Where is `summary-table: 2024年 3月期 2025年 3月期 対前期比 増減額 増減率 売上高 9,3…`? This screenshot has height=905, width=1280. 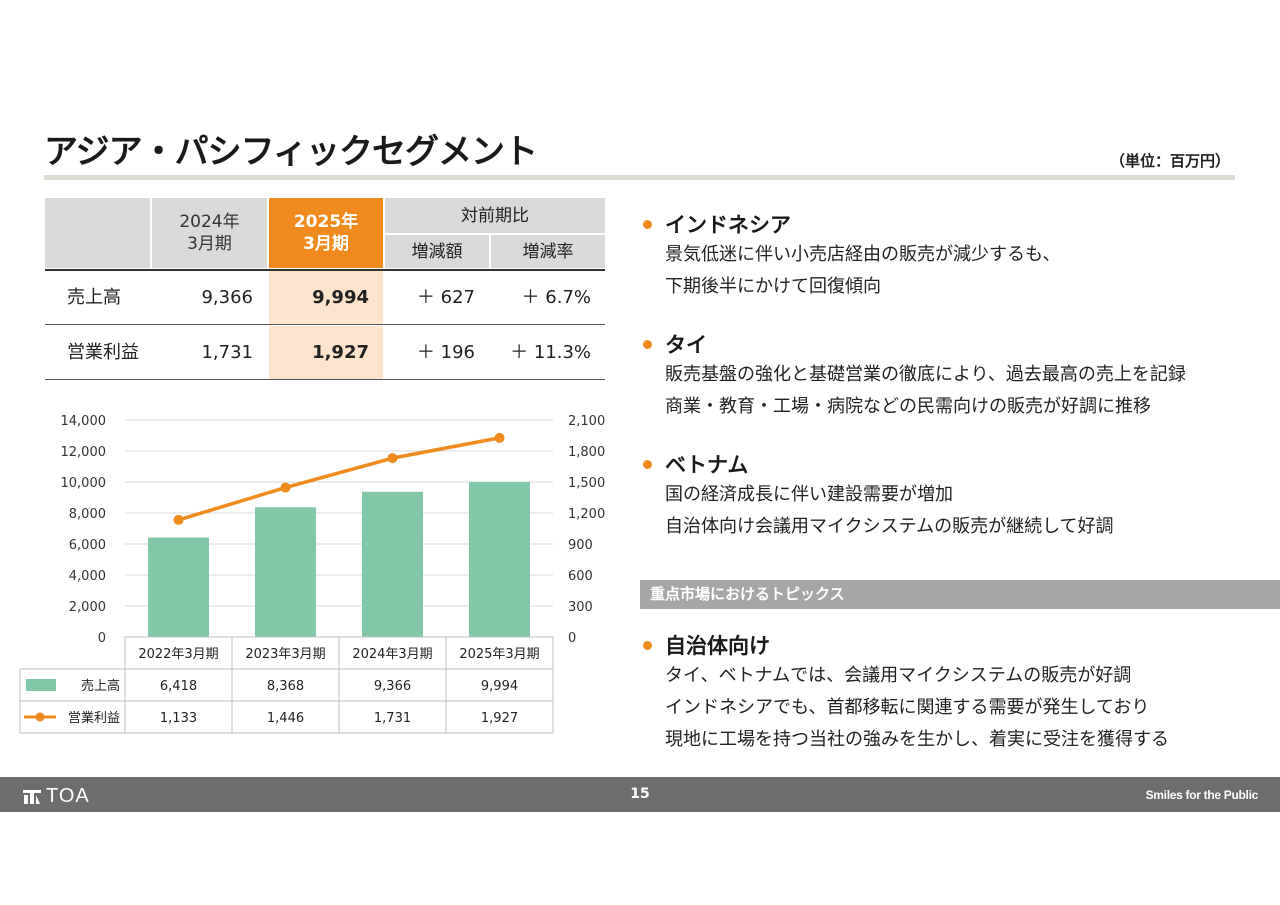 summary-table: 2024年 3月期 2025年 3月期 対前期比 増減額 増減率 売上高 9,3… is located at coordinates (325, 289).